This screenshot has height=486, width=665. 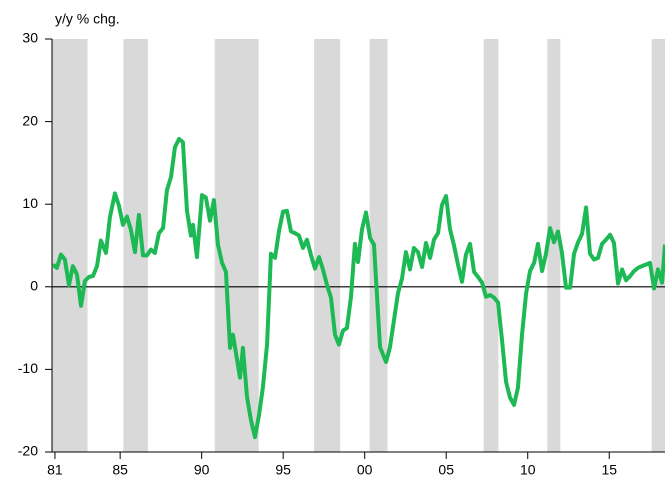 What do you see at coordinates (30, 120) in the screenshot?
I see `y-tick-label: 20` at bounding box center [30, 120].